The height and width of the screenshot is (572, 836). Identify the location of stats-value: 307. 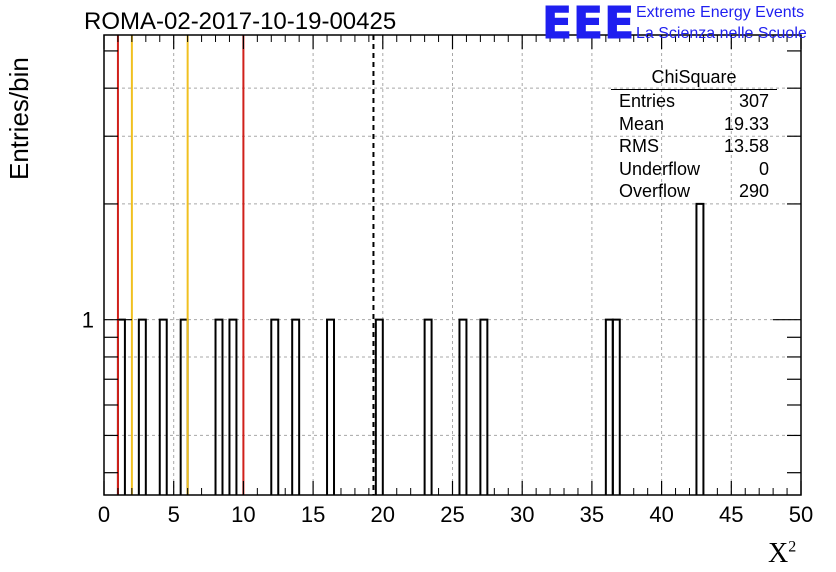
(753, 101).